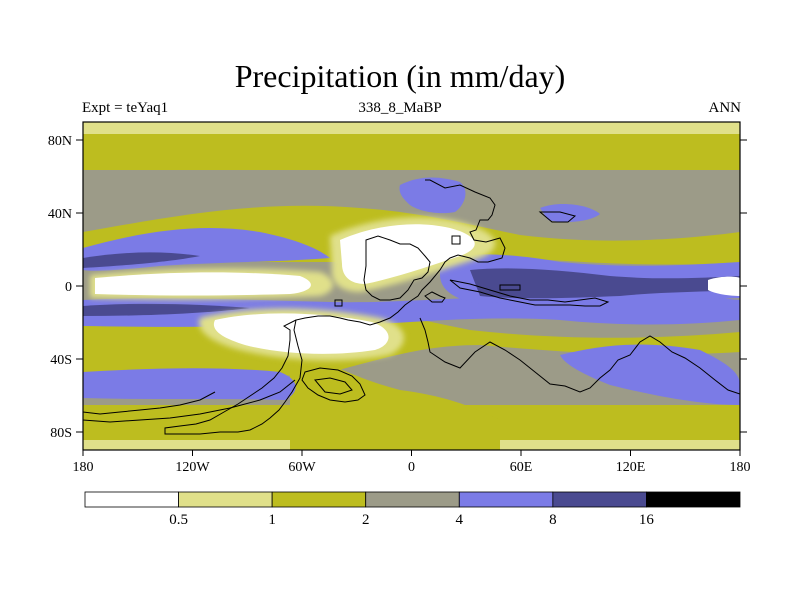  What do you see at coordinates (60, 141) in the screenshot?
I see `lat-label: 80N` at bounding box center [60, 141].